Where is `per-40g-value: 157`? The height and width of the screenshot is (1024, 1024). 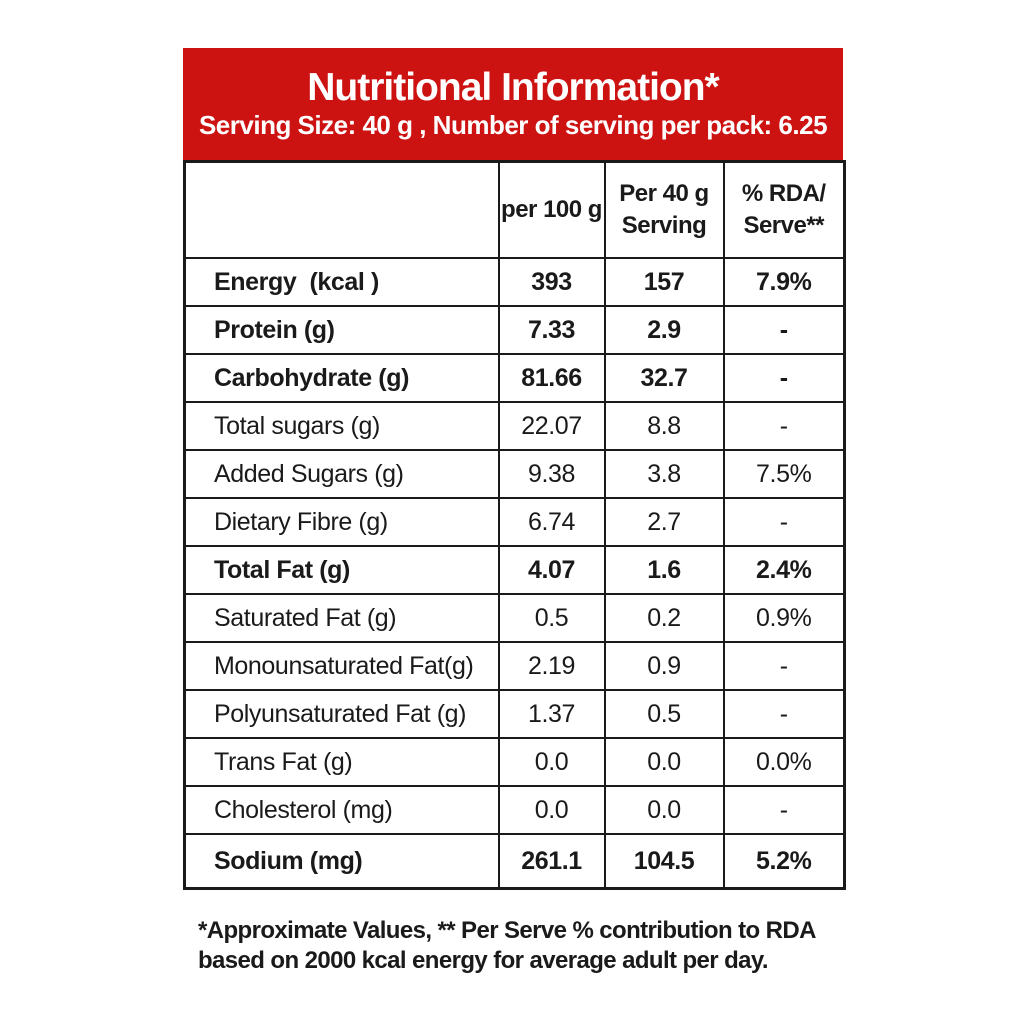 per-40g-value: 157 is located at coordinates (664, 282).